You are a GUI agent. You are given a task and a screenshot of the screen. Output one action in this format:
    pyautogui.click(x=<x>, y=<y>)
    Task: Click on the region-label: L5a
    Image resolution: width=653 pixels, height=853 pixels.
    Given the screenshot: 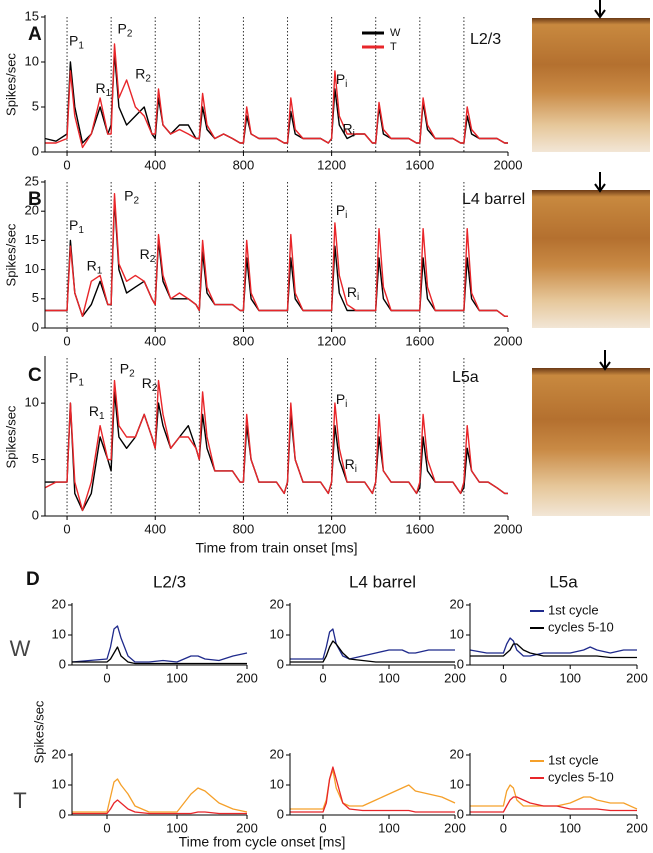 What is the action you would take?
    pyautogui.click(x=465, y=377)
    